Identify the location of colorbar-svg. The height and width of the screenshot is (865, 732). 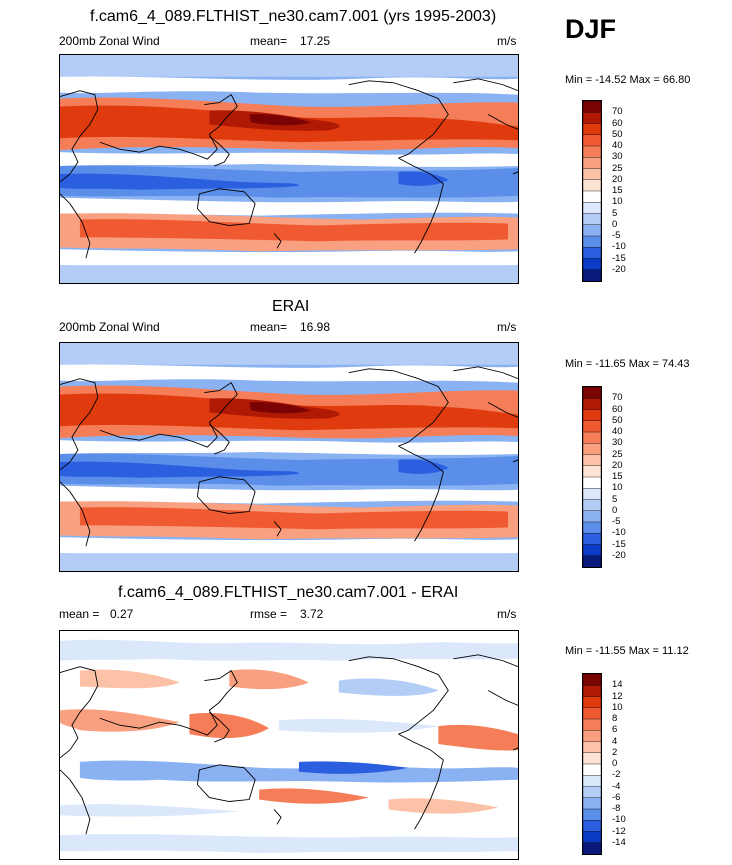
(592, 477).